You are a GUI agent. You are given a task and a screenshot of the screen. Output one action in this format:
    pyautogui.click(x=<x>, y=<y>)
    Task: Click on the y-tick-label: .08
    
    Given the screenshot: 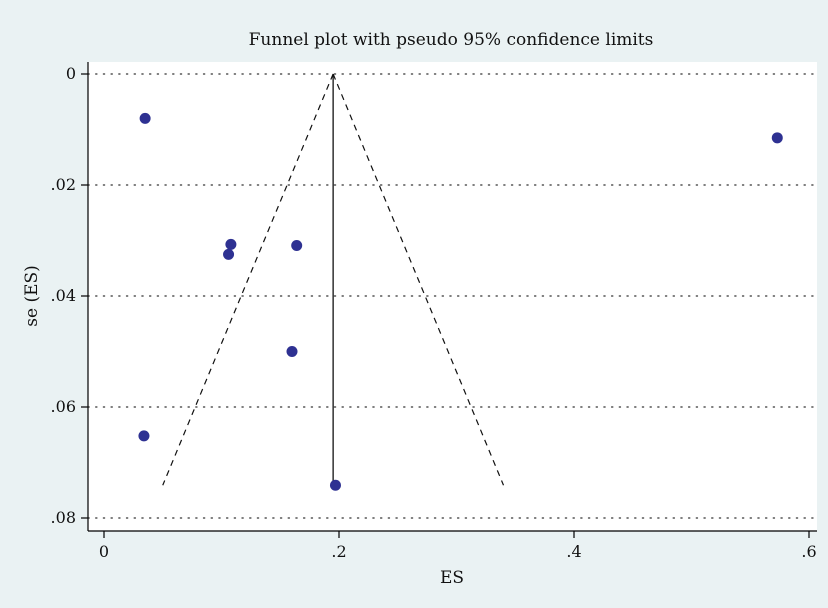 What is the action you would take?
    pyautogui.click(x=63, y=517)
    